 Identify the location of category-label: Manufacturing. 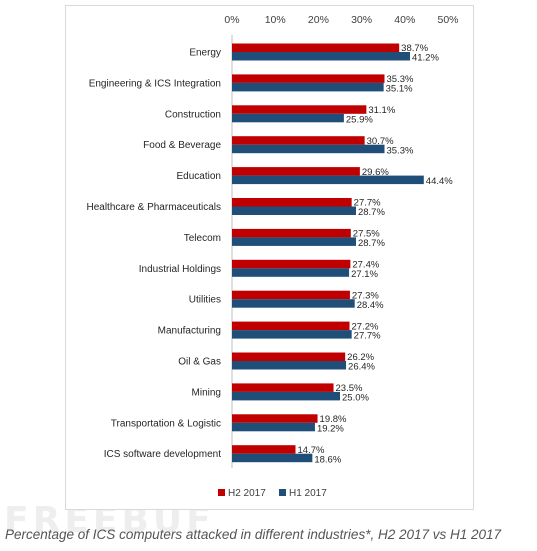
(189, 331).